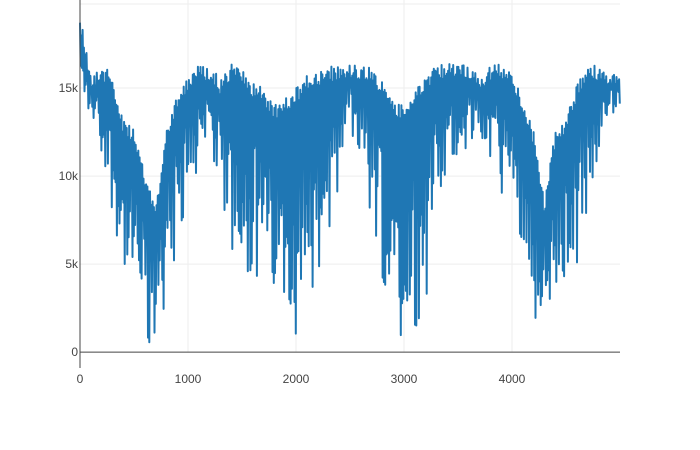 The image size is (700, 450). What do you see at coordinates (296, 379) in the screenshot?
I see `x-tick-label: 2000` at bounding box center [296, 379].